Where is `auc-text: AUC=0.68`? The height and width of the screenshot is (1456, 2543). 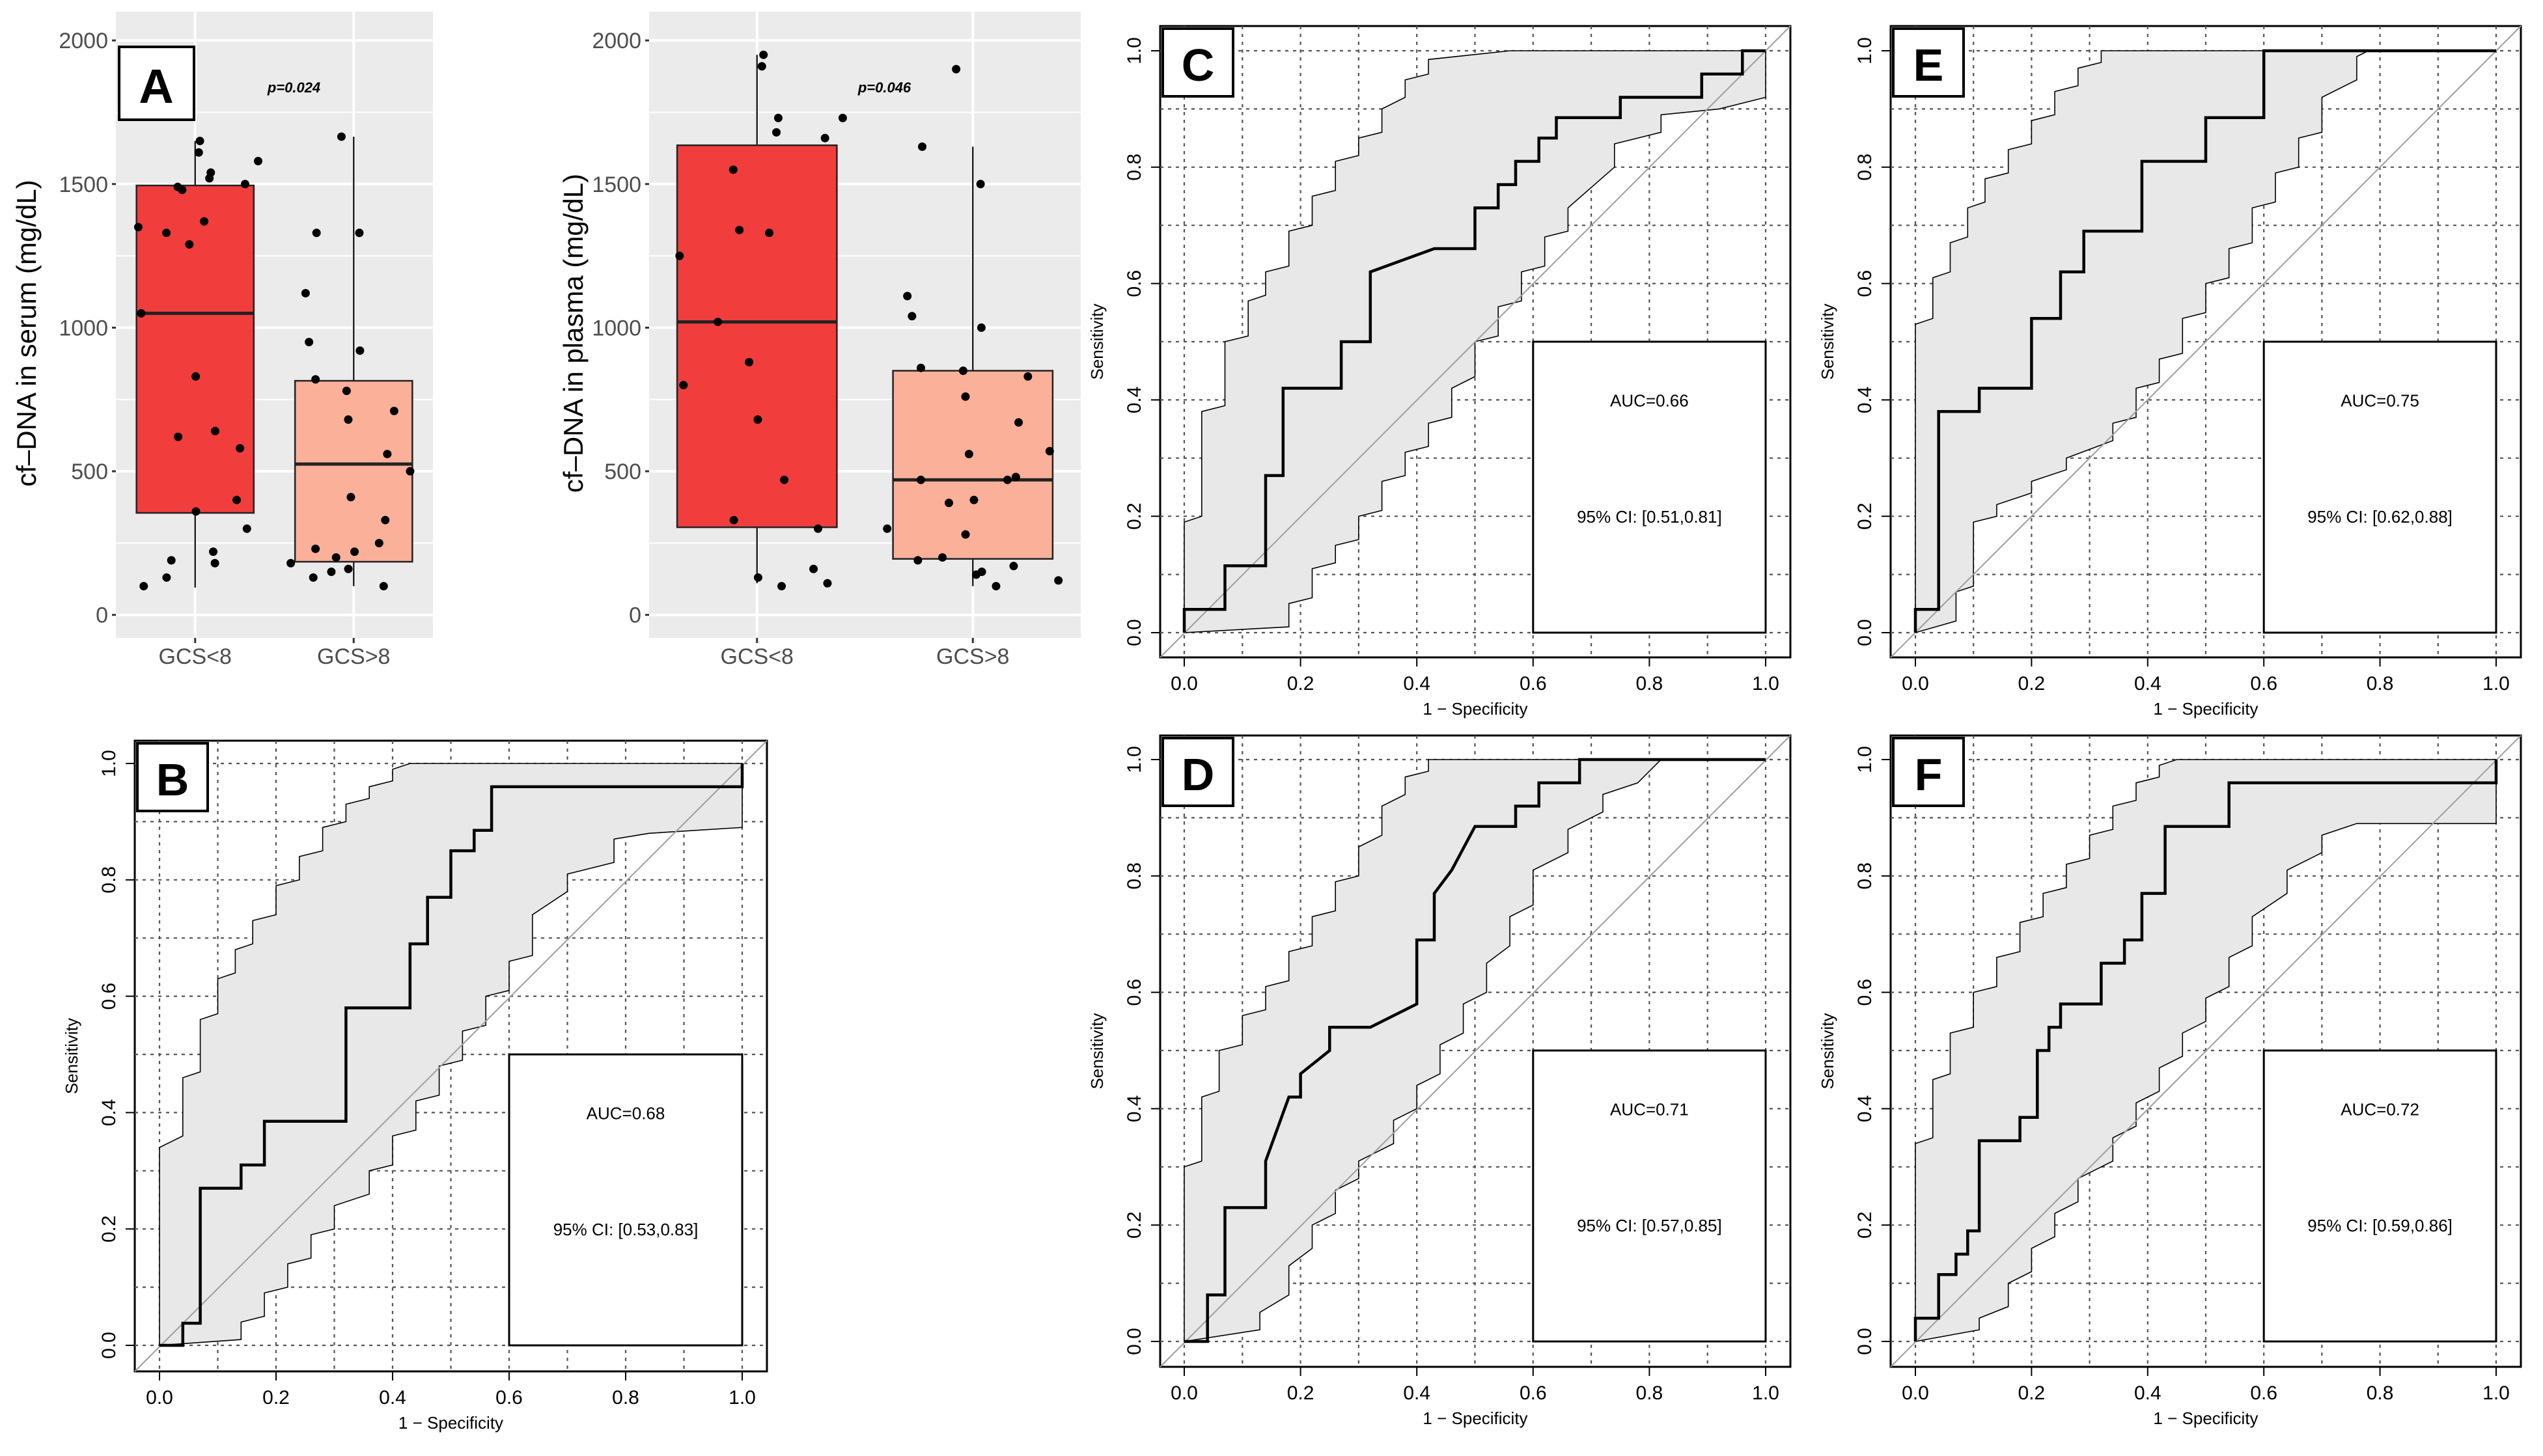
auc-text: AUC=0.68 is located at coordinates (626, 1113).